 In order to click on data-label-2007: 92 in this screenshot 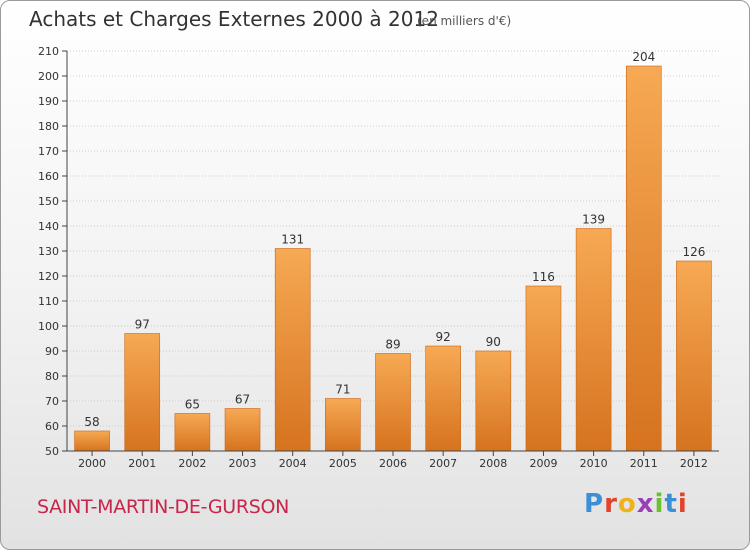, I will do `click(443, 337)`.